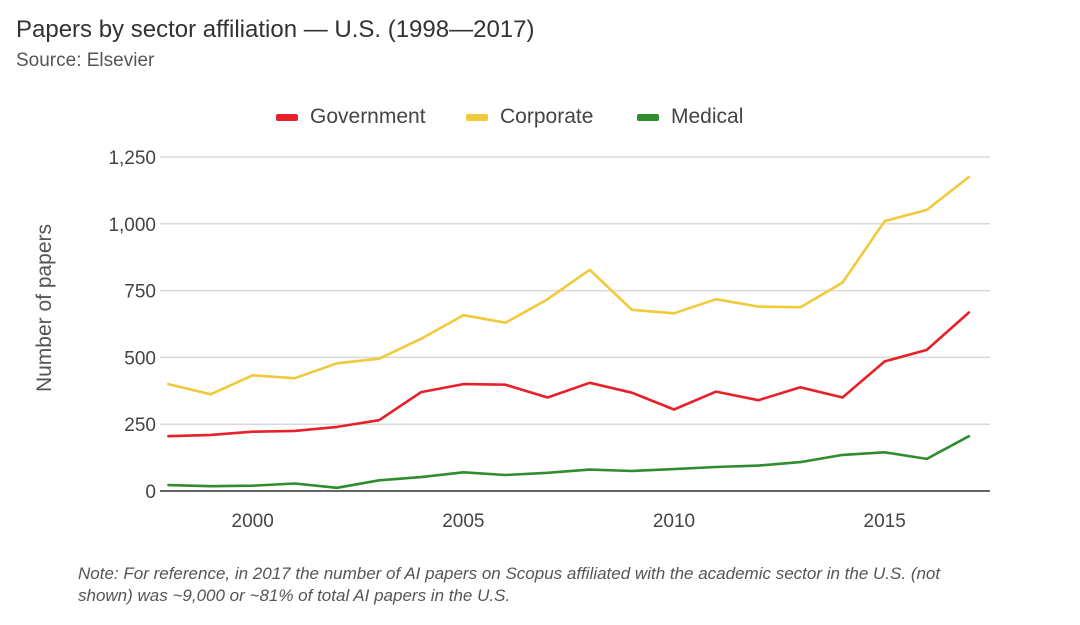 This screenshot has height=625, width=1080. Describe the element at coordinates (132, 158) in the screenshot. I see `y-tick-label-1250: 1,250` at that location.